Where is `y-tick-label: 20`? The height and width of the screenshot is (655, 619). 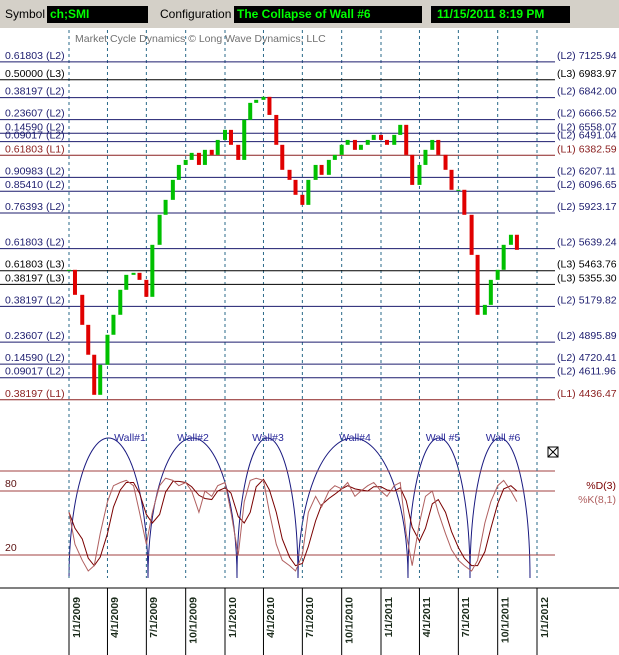 y-tick-label: 20 is located at coordinates (11, 548).